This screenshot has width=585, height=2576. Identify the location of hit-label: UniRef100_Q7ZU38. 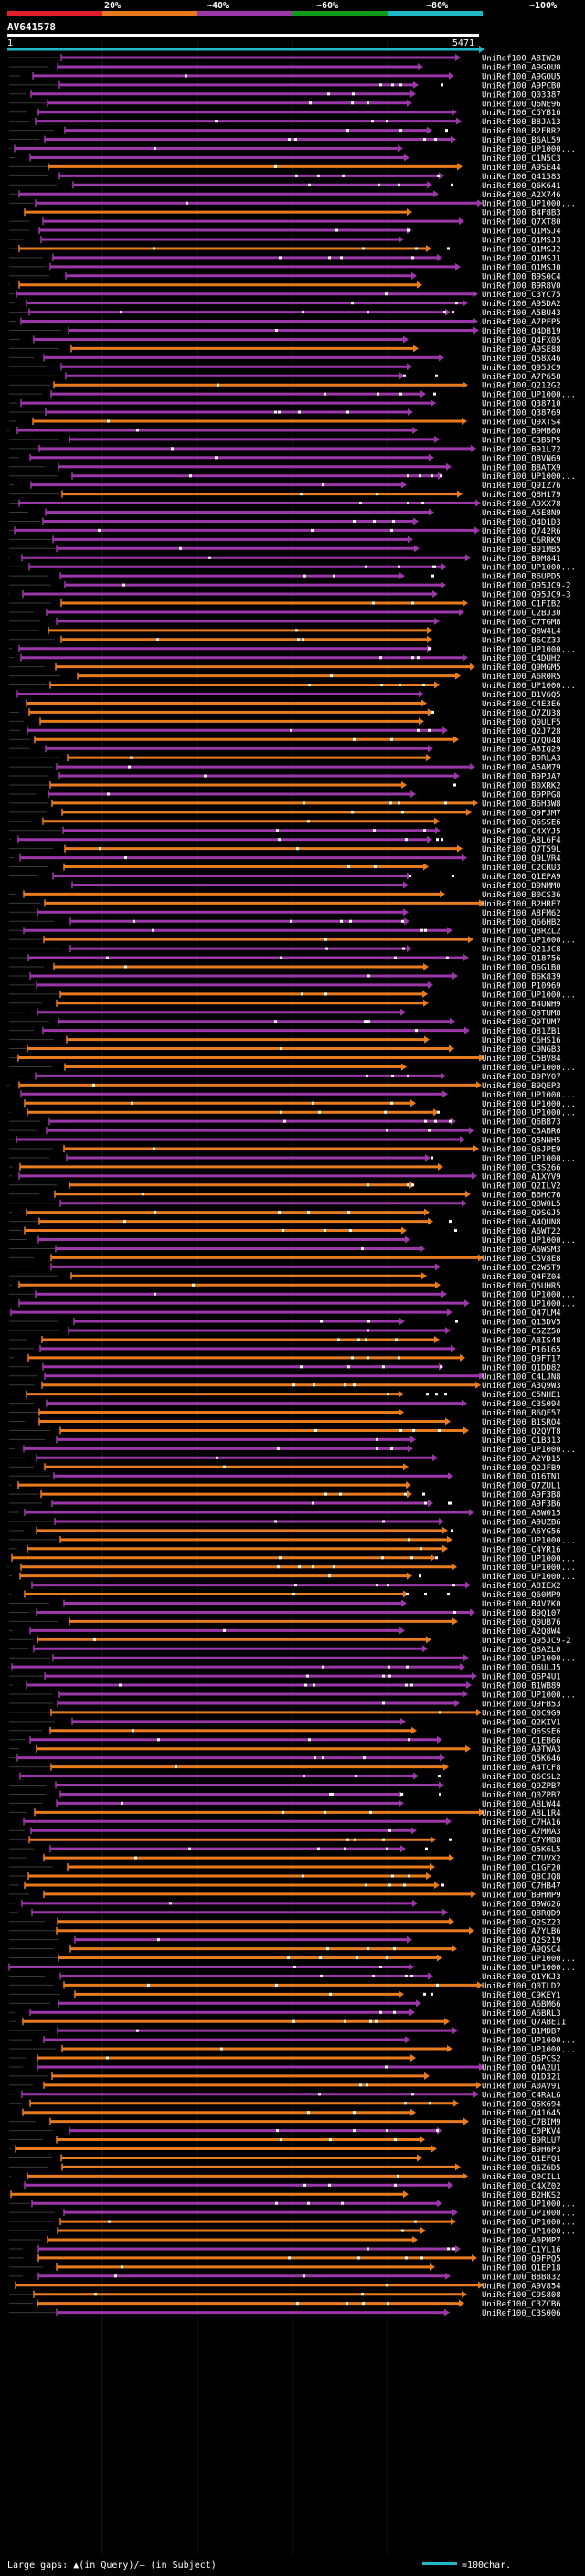
(521, 713).